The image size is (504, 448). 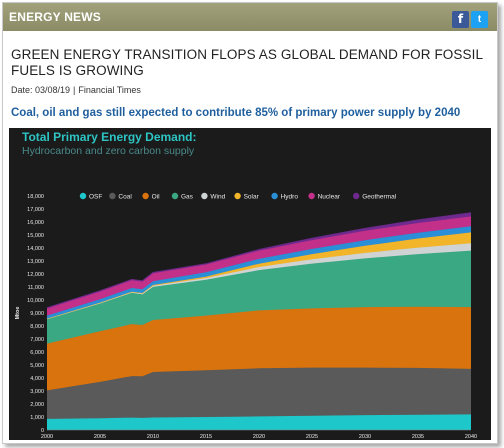 I want to click on series-area-wind, so click(x=259, y=281).